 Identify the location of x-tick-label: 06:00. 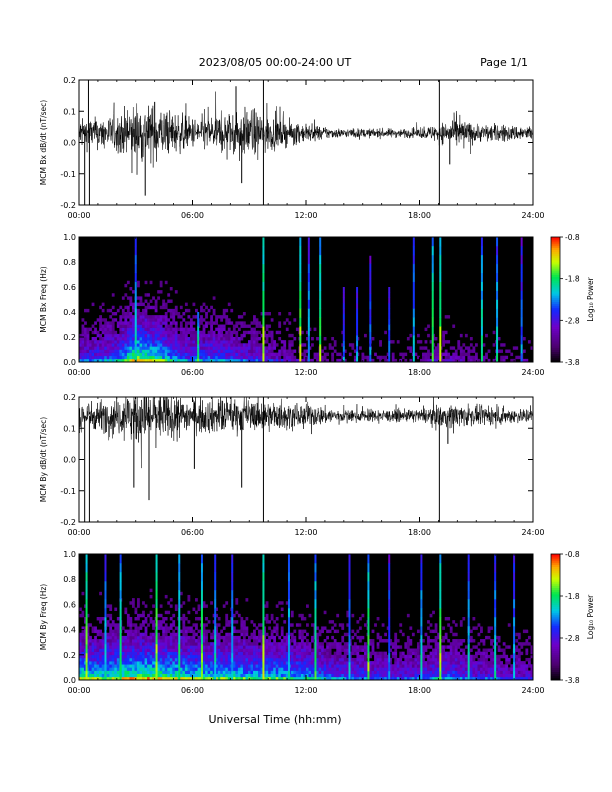
(192, 532).